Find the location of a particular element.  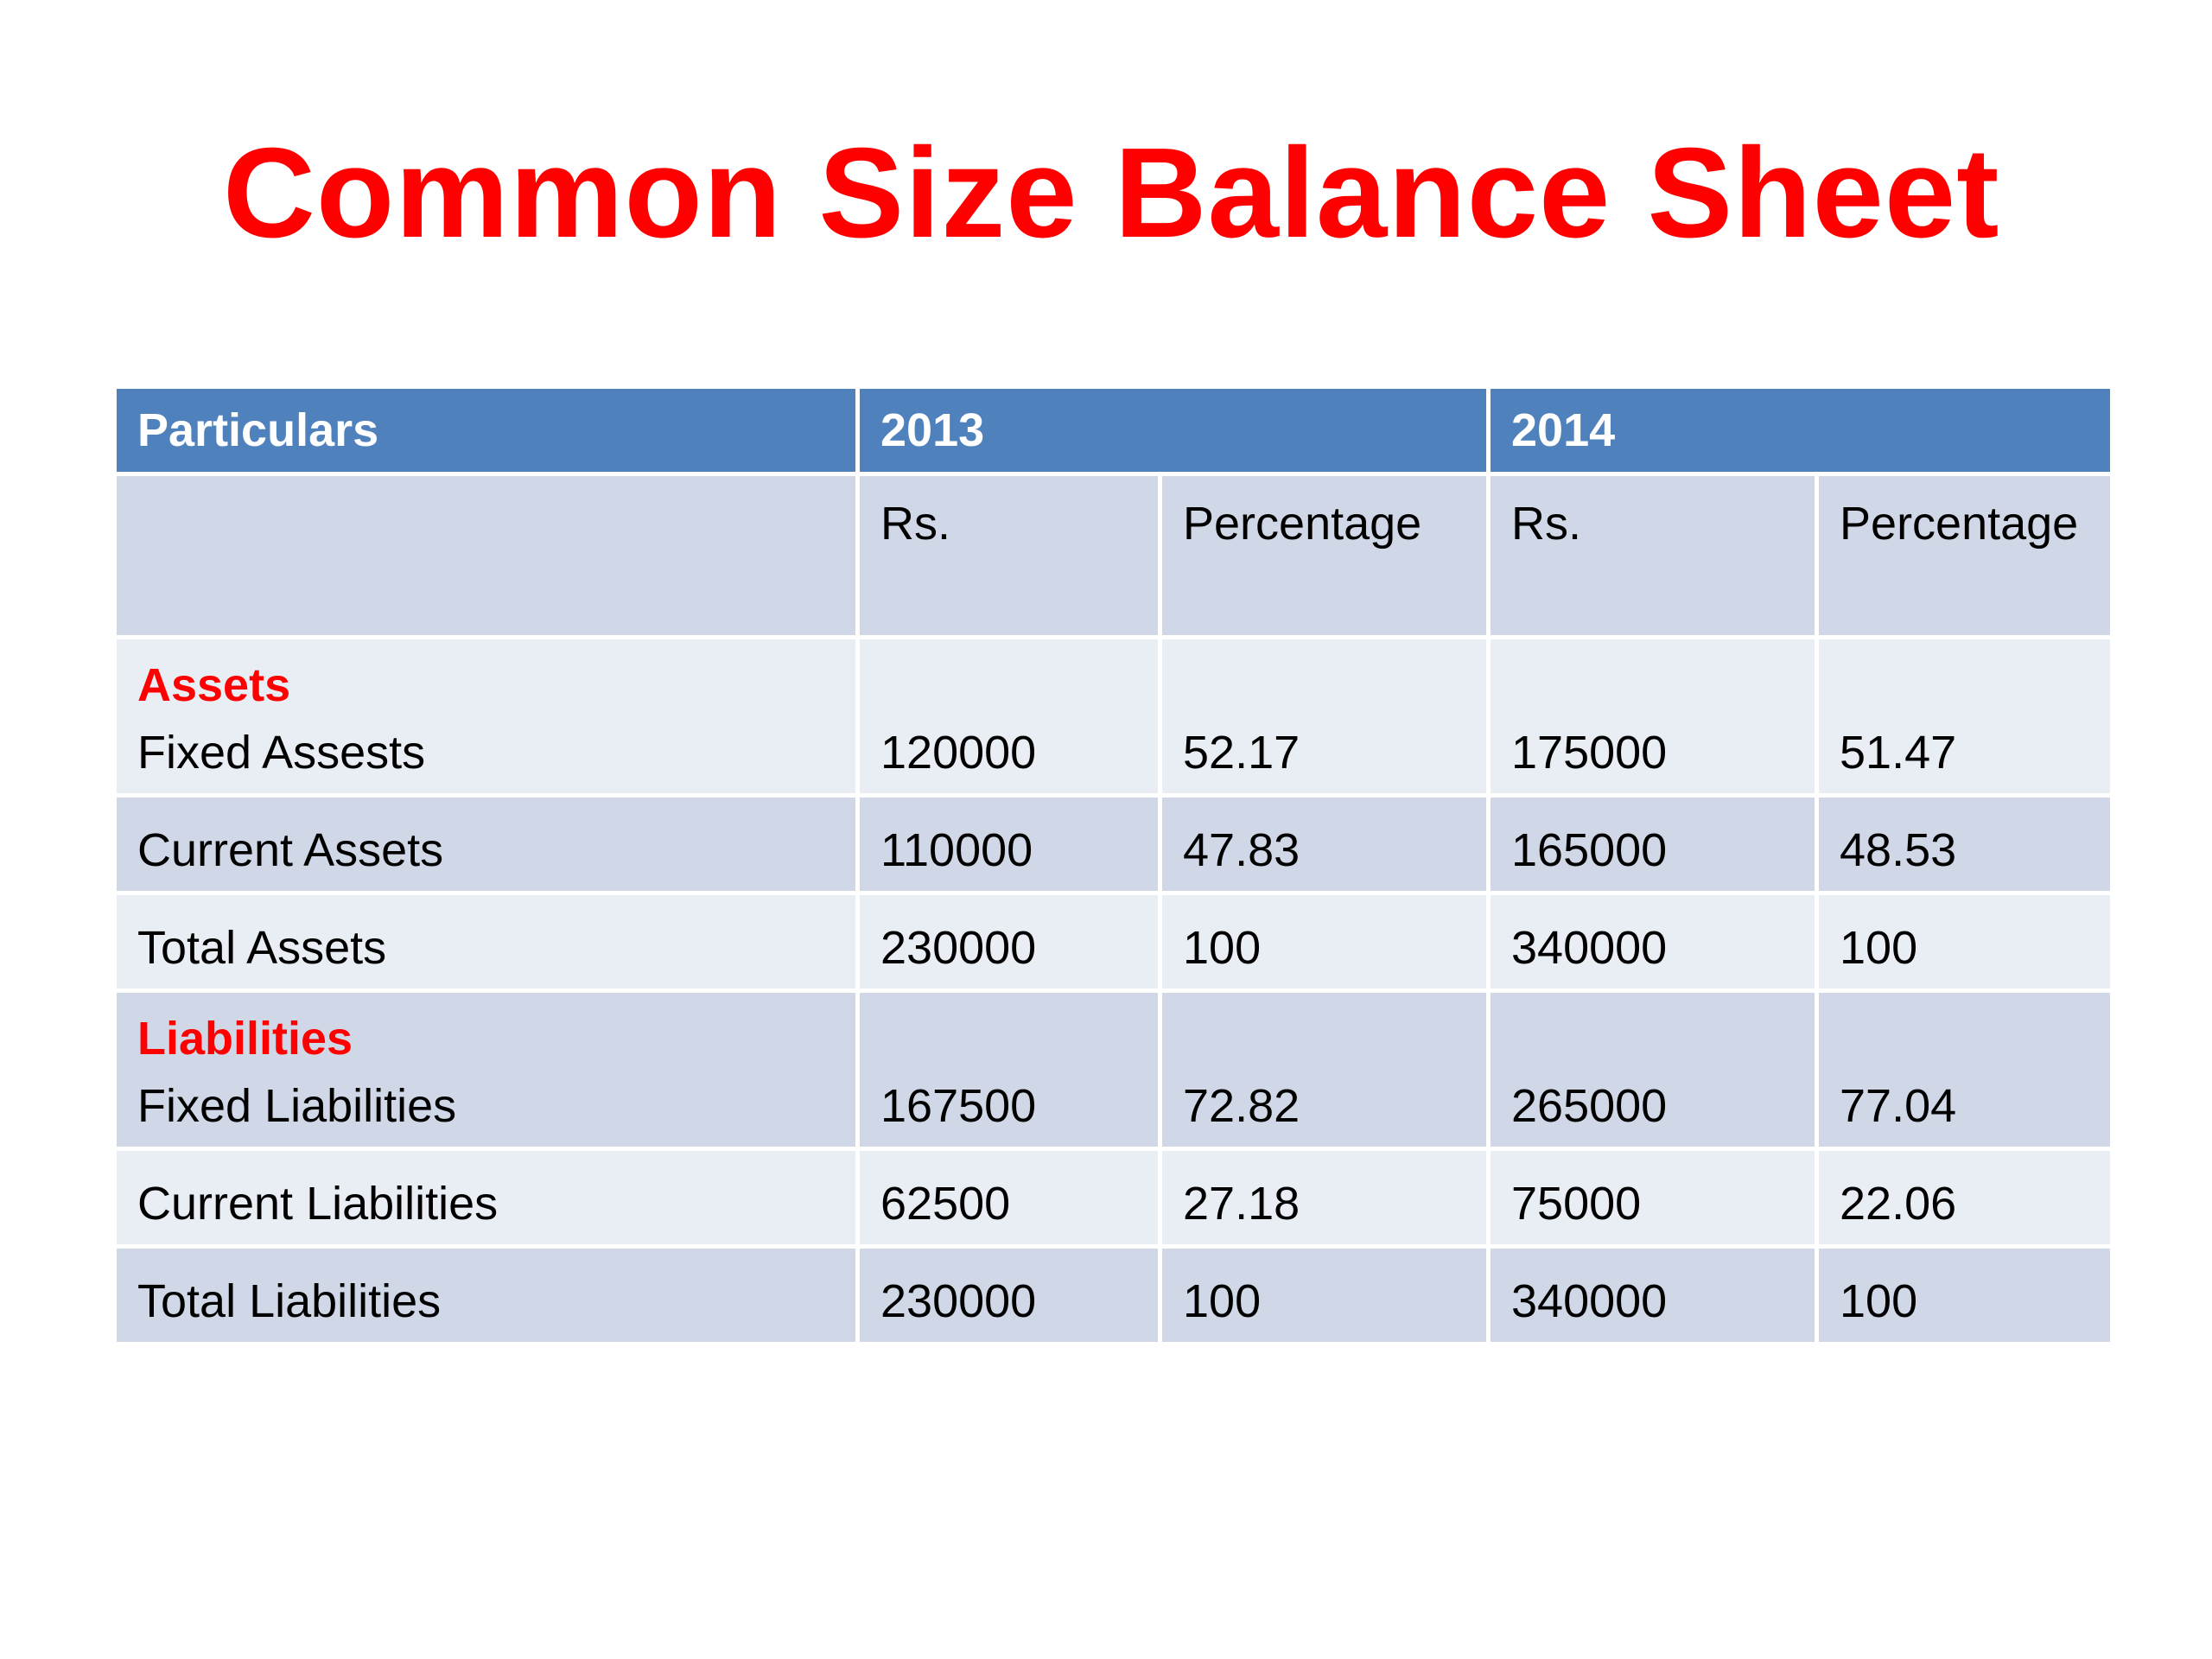

total-liabilities-rs-2014: 340000 is located at coordinates (1653, 1295).